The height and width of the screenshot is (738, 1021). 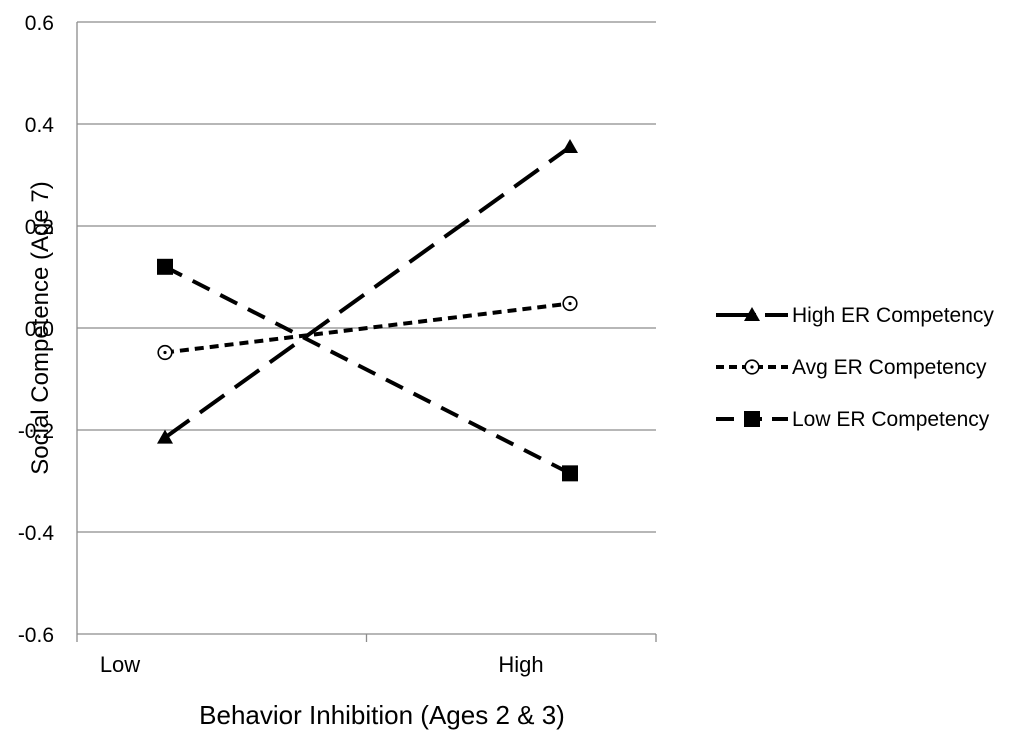 I want to click on y-tick-label: 0.0, so click(x=39, y=329).